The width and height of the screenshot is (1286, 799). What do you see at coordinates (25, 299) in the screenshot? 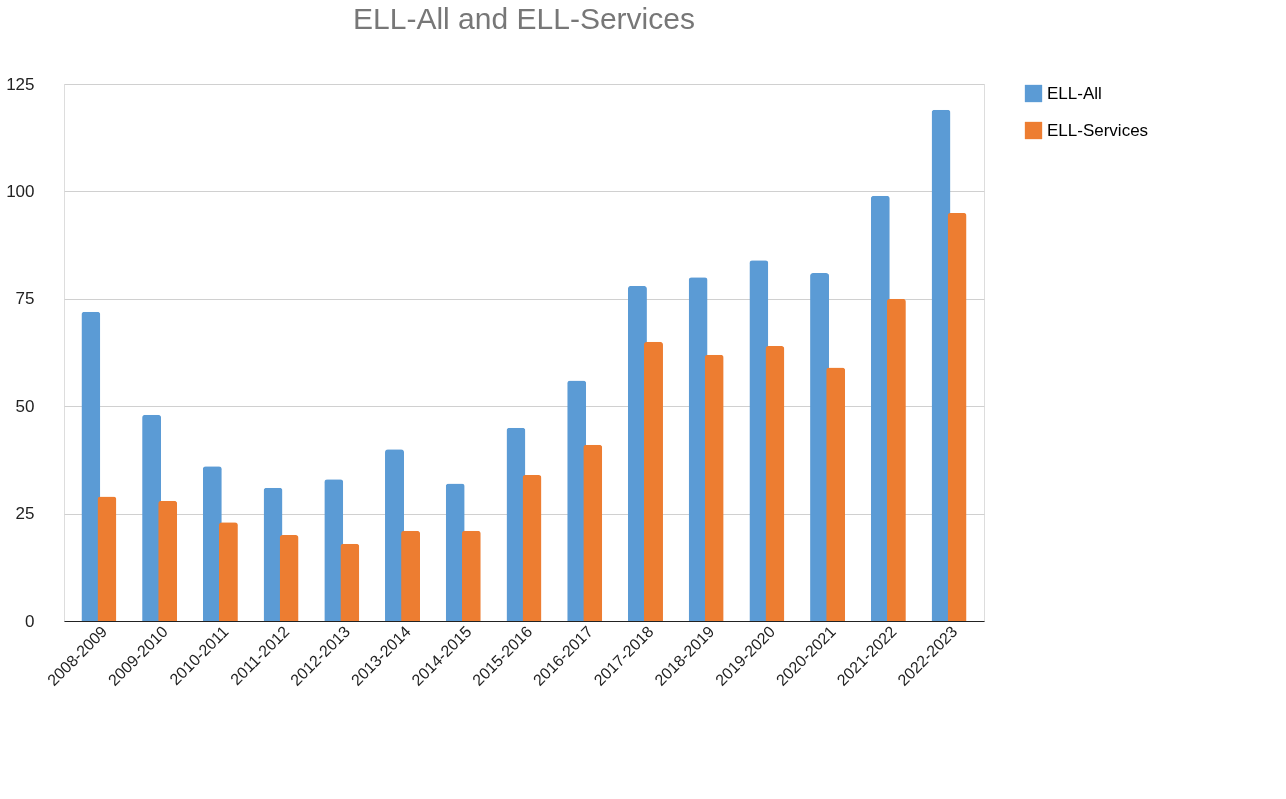
I see `y-tick-label: 75` at bounding box center [25, 299].